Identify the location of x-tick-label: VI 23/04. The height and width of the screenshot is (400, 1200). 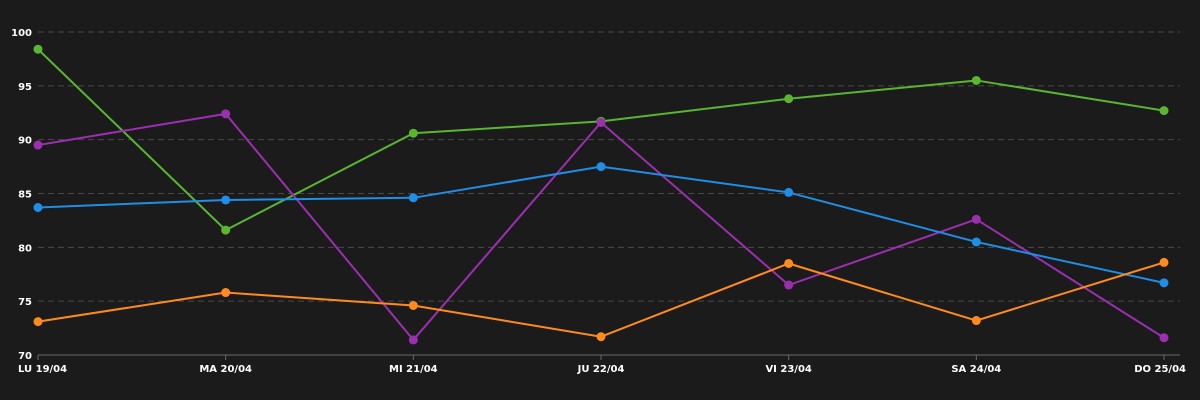
(788, 369).